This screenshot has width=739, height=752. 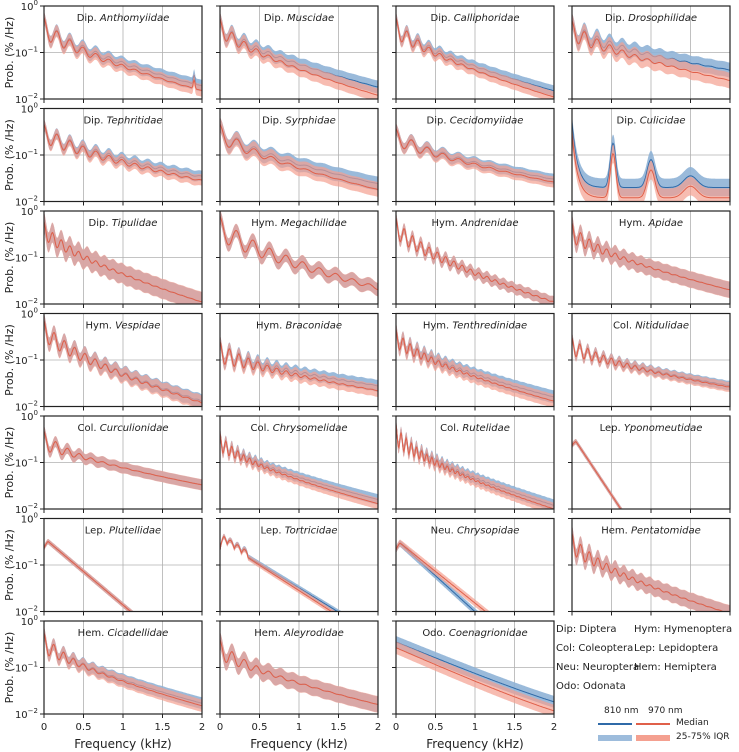 I want to click on panel-title-family: Aleyrodidae, so click(x=313, y=633).